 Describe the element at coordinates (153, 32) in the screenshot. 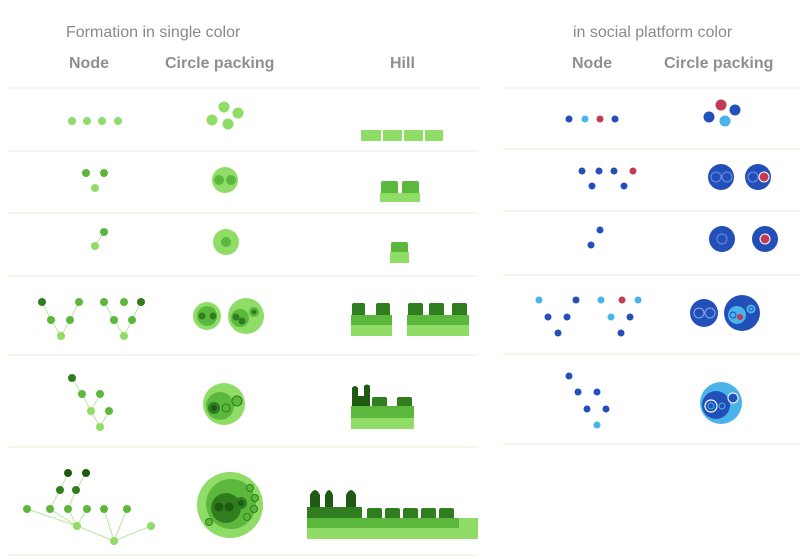

I see `left-panel-title: Formation in single color` at that location.